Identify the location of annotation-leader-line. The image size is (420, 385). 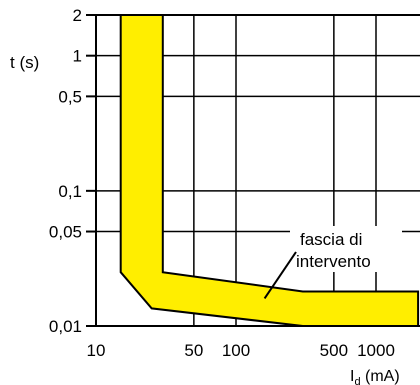
(280, 275).